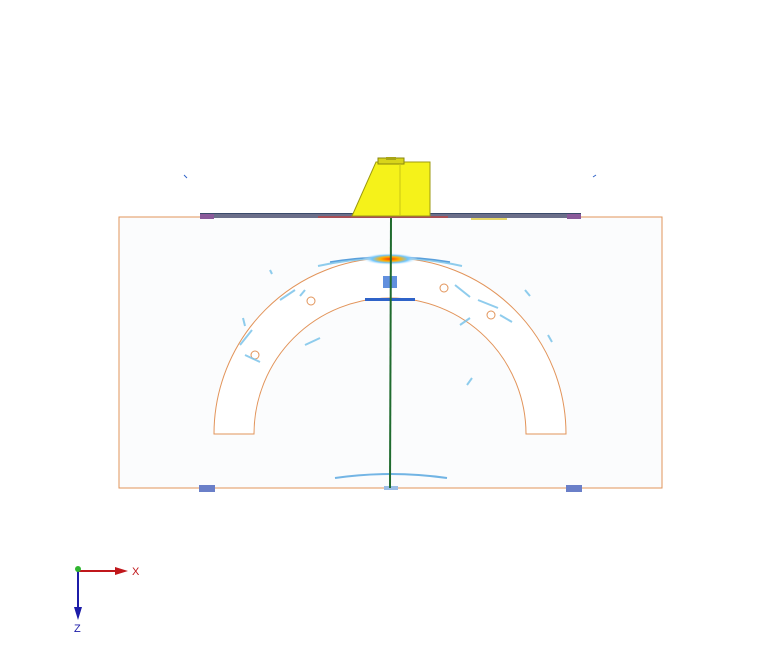 Image resolution: width=781 pixels, height=649 pixels. I want to click on triad-z-label: Z, so click(77, 629).